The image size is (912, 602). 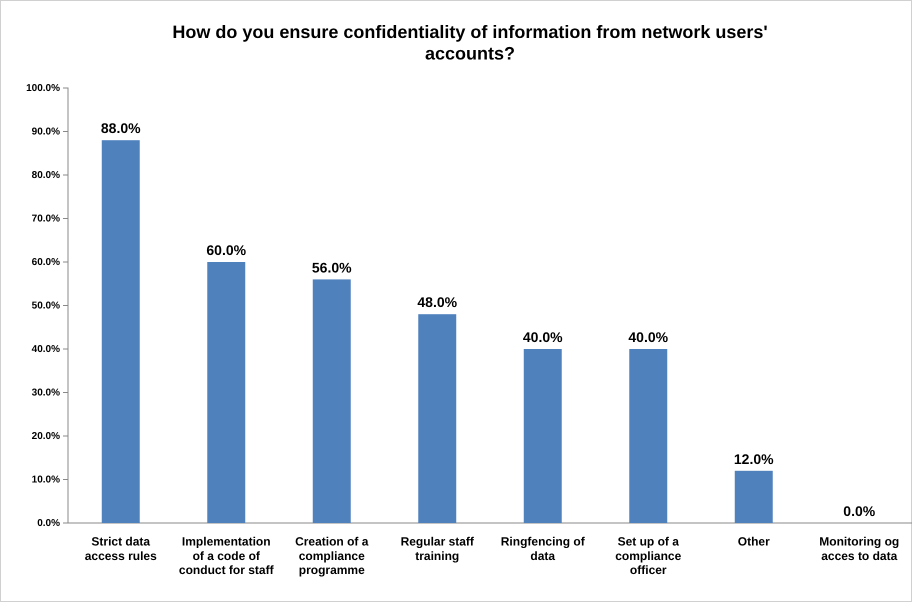 What do you see at coordinates (754, 541) in the screenshot?
I see `x-tick-label: Other` at bounding box center [754, 541].